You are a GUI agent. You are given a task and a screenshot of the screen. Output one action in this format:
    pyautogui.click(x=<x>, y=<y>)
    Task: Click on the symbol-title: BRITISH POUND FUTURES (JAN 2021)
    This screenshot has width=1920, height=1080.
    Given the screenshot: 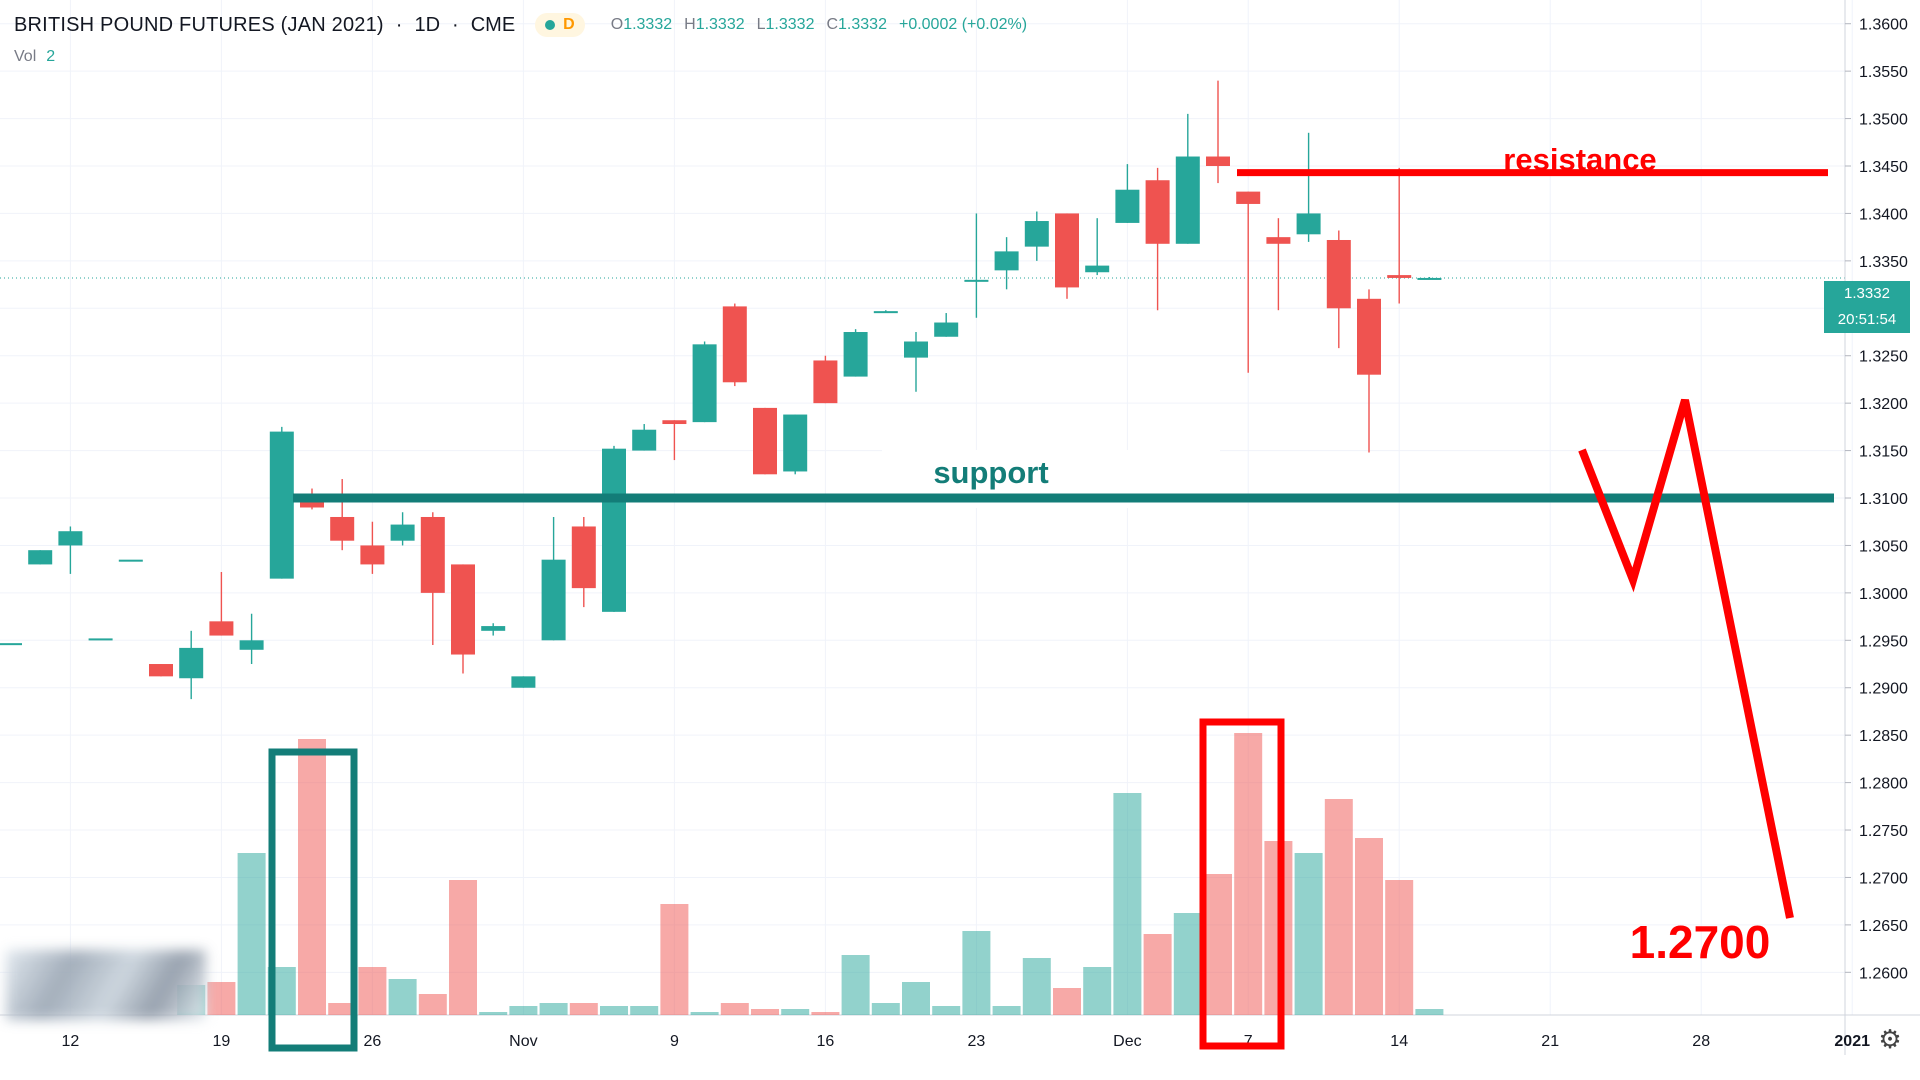 What is the action you would take?
    pyautogui.click(x=199, y=24)
    